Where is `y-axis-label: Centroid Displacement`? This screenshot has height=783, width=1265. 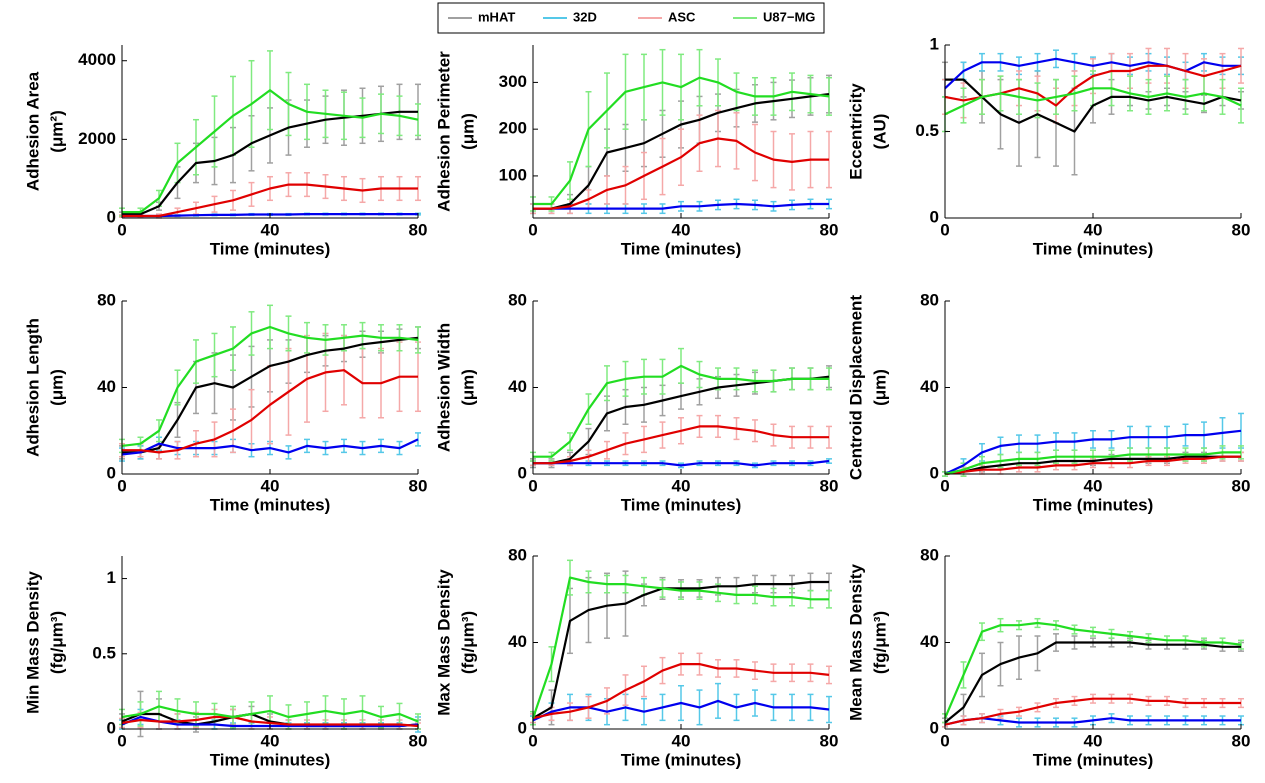
y-axis-label: Centroid Displacement is located at coordinates (855, 387).